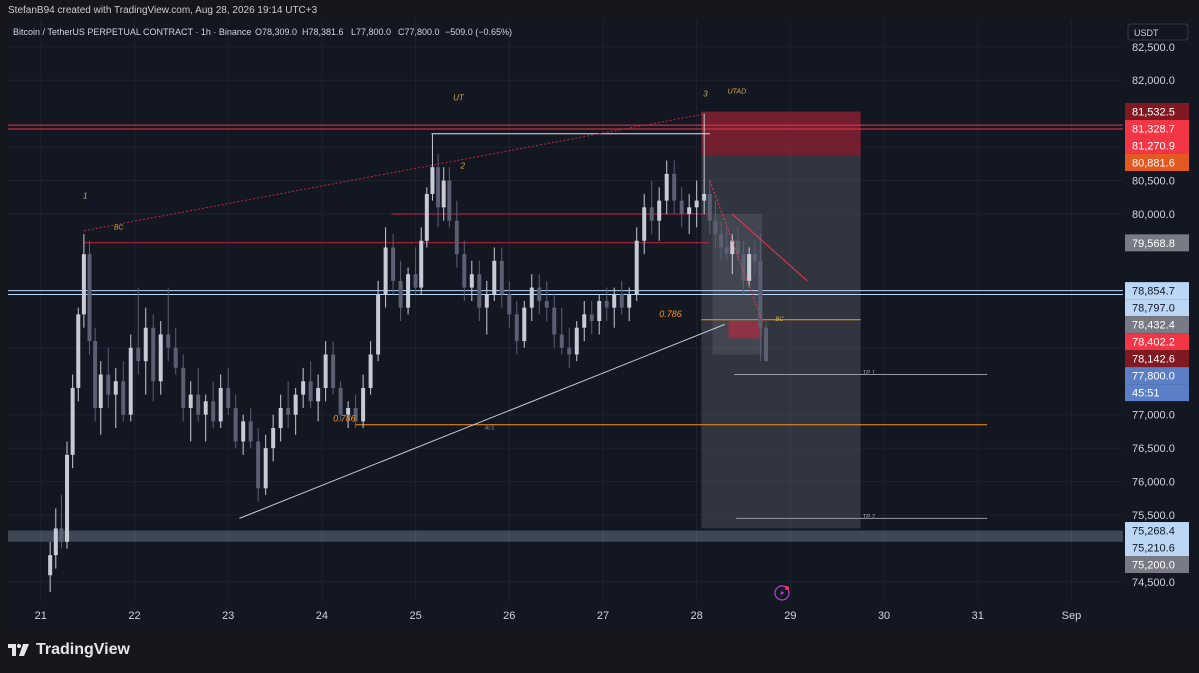 The height and width of the screenshot is (673, 1199). Describe the element at coordinates (276, 32) in the screenshot. I see `legend-open: O78,309.0` at that location.